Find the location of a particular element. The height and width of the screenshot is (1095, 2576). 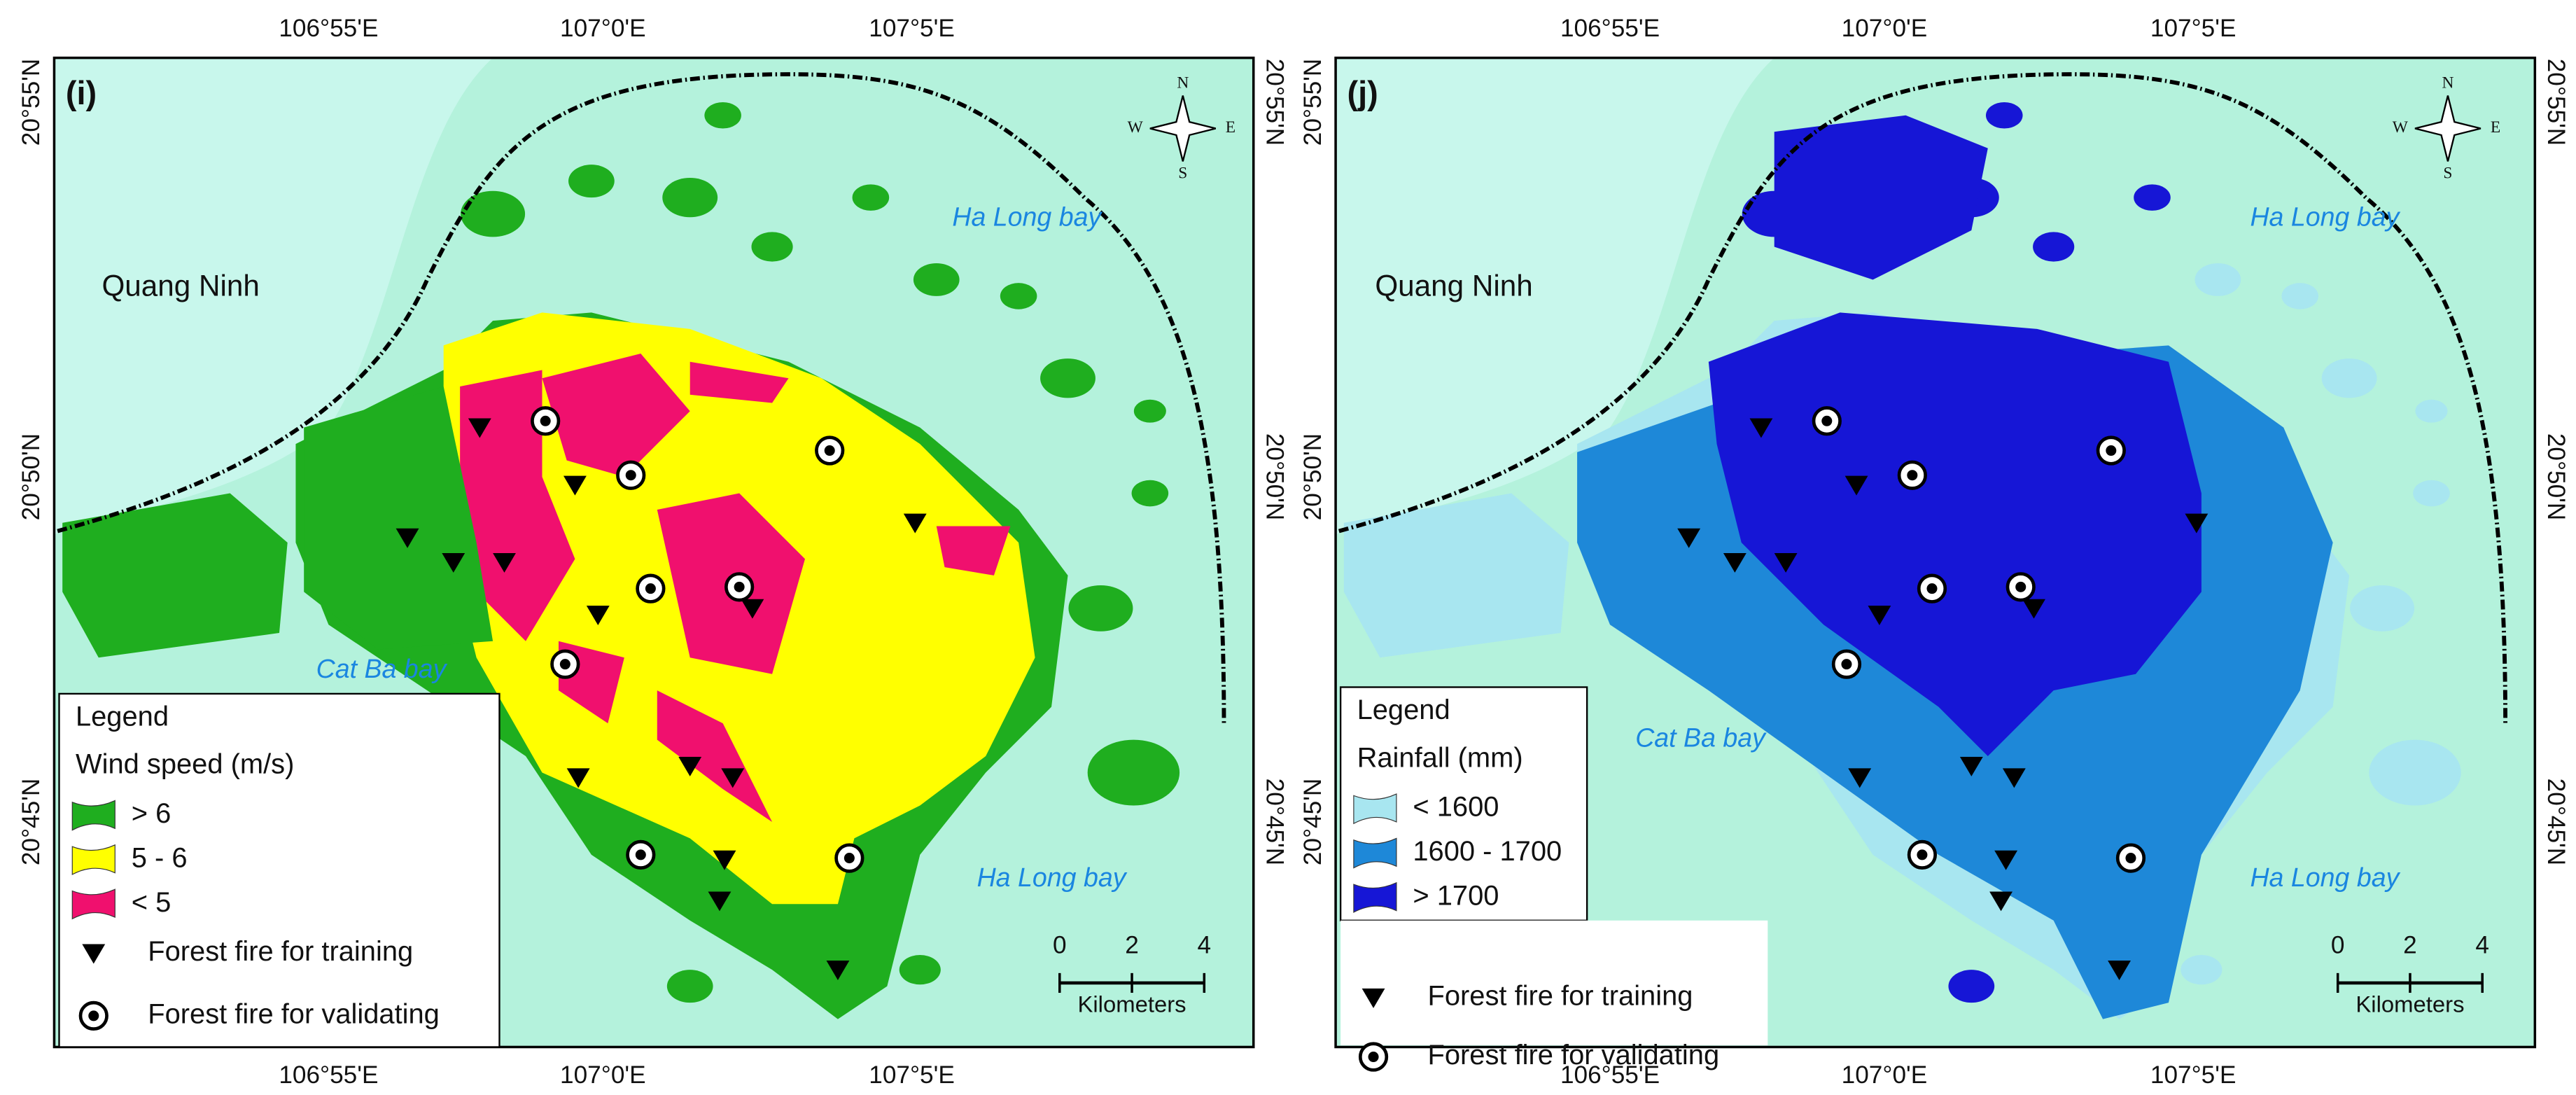

panel-label: (j) is located at coordinates (1362, 93).